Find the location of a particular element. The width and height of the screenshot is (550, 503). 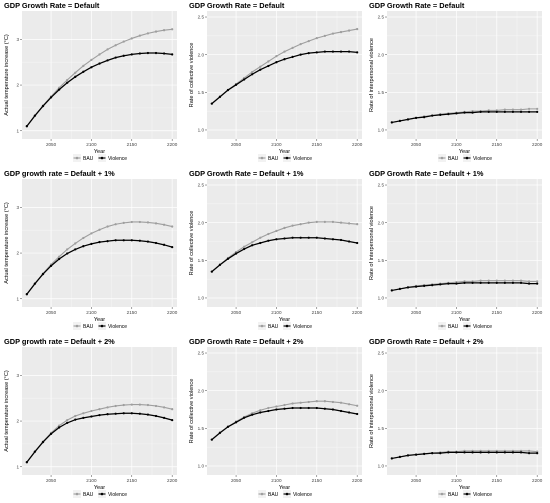

panel-title: GDP Growth Rate = Default + 2% is located at coordinates (426, 341).